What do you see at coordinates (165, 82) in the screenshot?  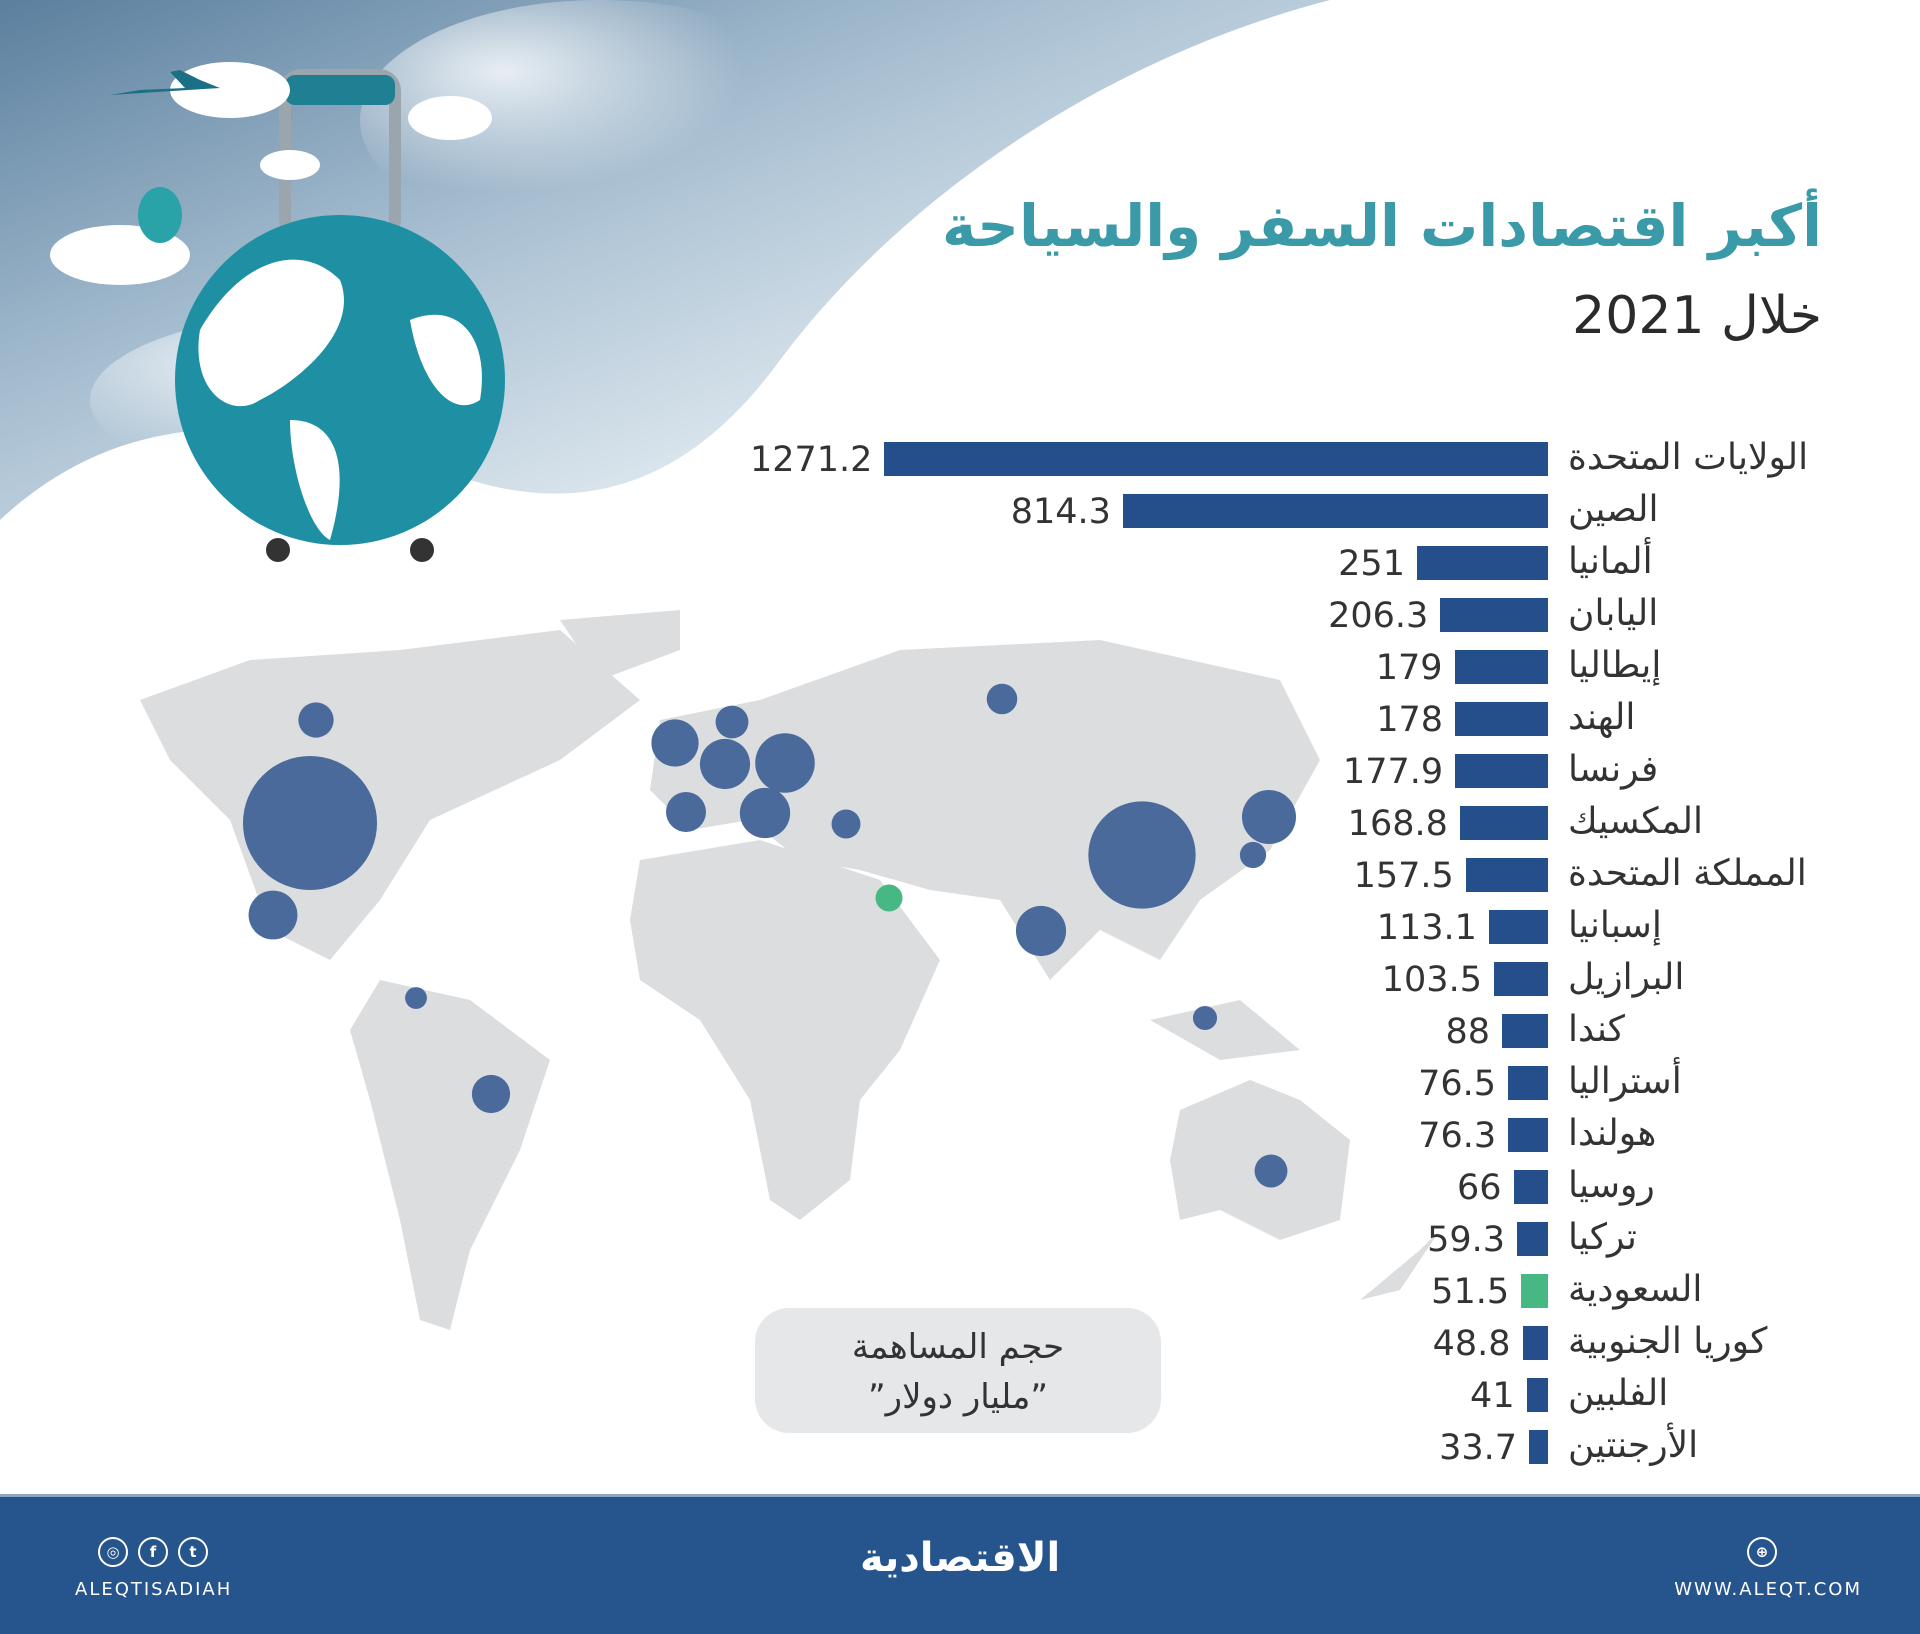 I see `airplane-icon` at bounding box center [165, 82].